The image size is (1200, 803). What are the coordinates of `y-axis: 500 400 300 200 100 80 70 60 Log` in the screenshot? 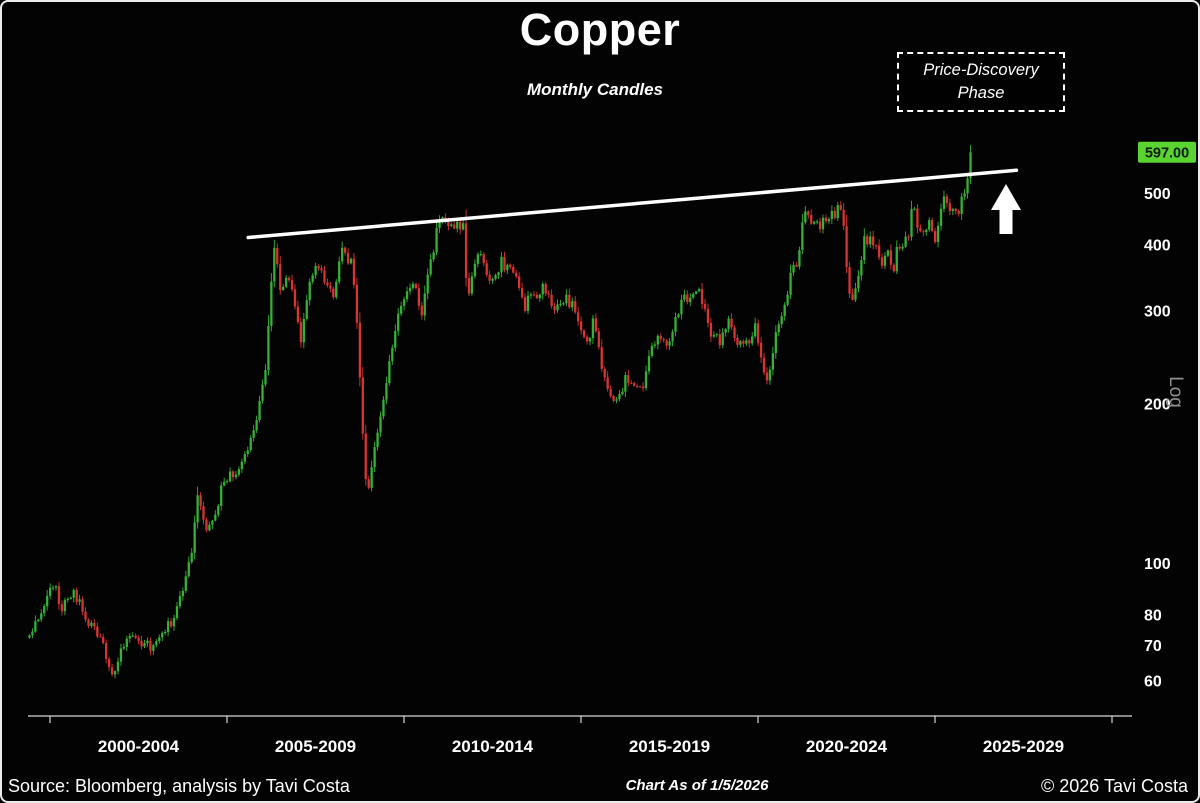 It's located at (1165, 438).